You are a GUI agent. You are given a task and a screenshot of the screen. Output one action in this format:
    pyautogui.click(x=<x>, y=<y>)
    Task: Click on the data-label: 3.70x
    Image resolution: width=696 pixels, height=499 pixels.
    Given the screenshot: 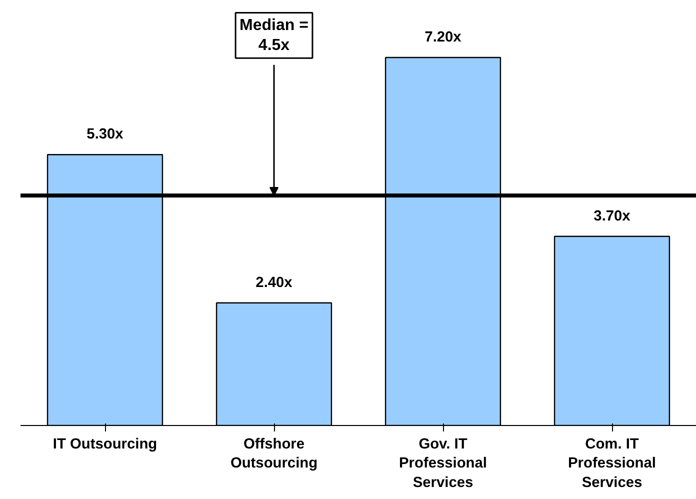 What is the action you would take?
    pyautogui.click(x=613, y=216)
    